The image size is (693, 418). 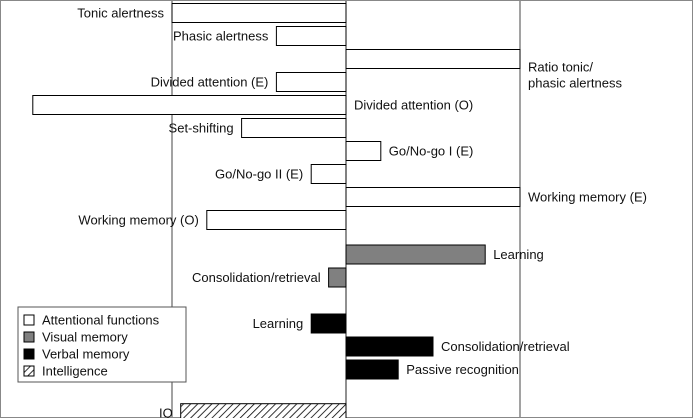 What do you see at coordinates (431, 151) in the screenshot?
I see `bar-label: Go/No-go I (E)` at bounding box center [431, 151].